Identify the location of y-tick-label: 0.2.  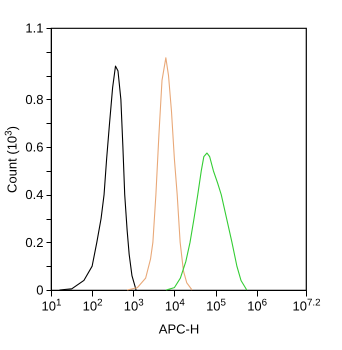
(34, 242).